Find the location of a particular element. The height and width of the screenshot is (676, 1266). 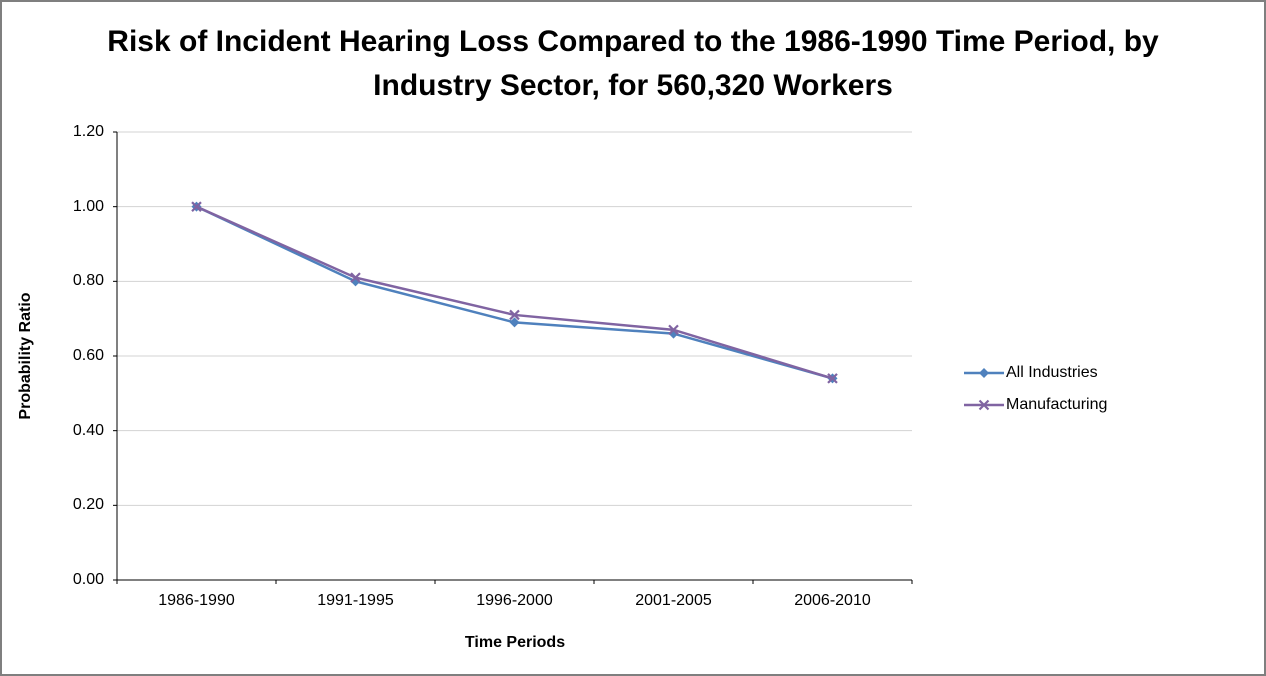

x-axis-title: Time Periods is located at coordinates (515, 642).